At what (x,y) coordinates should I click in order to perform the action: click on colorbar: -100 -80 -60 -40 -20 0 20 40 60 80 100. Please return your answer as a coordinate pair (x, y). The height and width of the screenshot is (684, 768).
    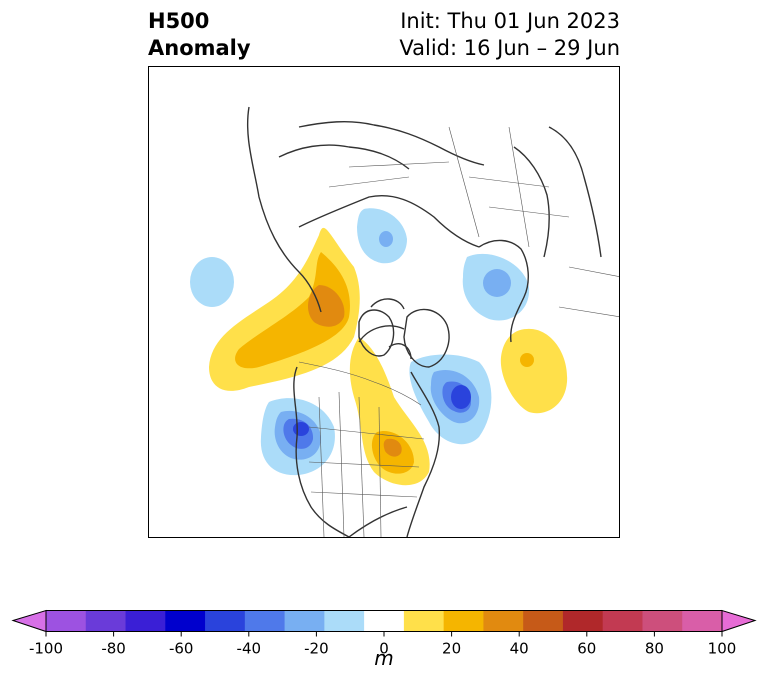
    Looking at the image, I should click on (384, 633).